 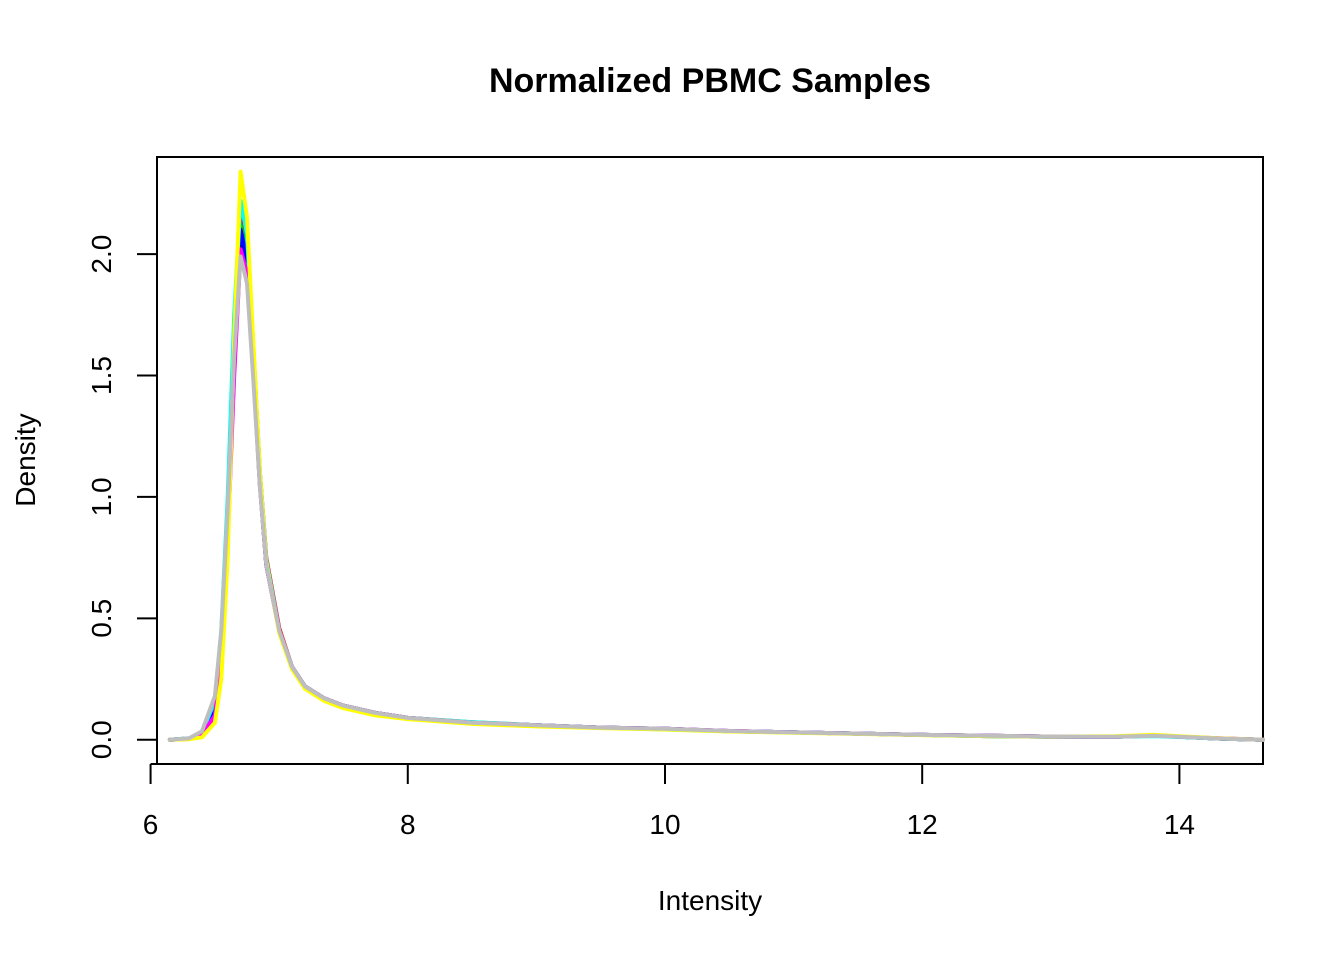 What do you see at coordinates (922, 824) in the screenshot?
I see `x-tick-label: 12` at bounding box center [922, 824].